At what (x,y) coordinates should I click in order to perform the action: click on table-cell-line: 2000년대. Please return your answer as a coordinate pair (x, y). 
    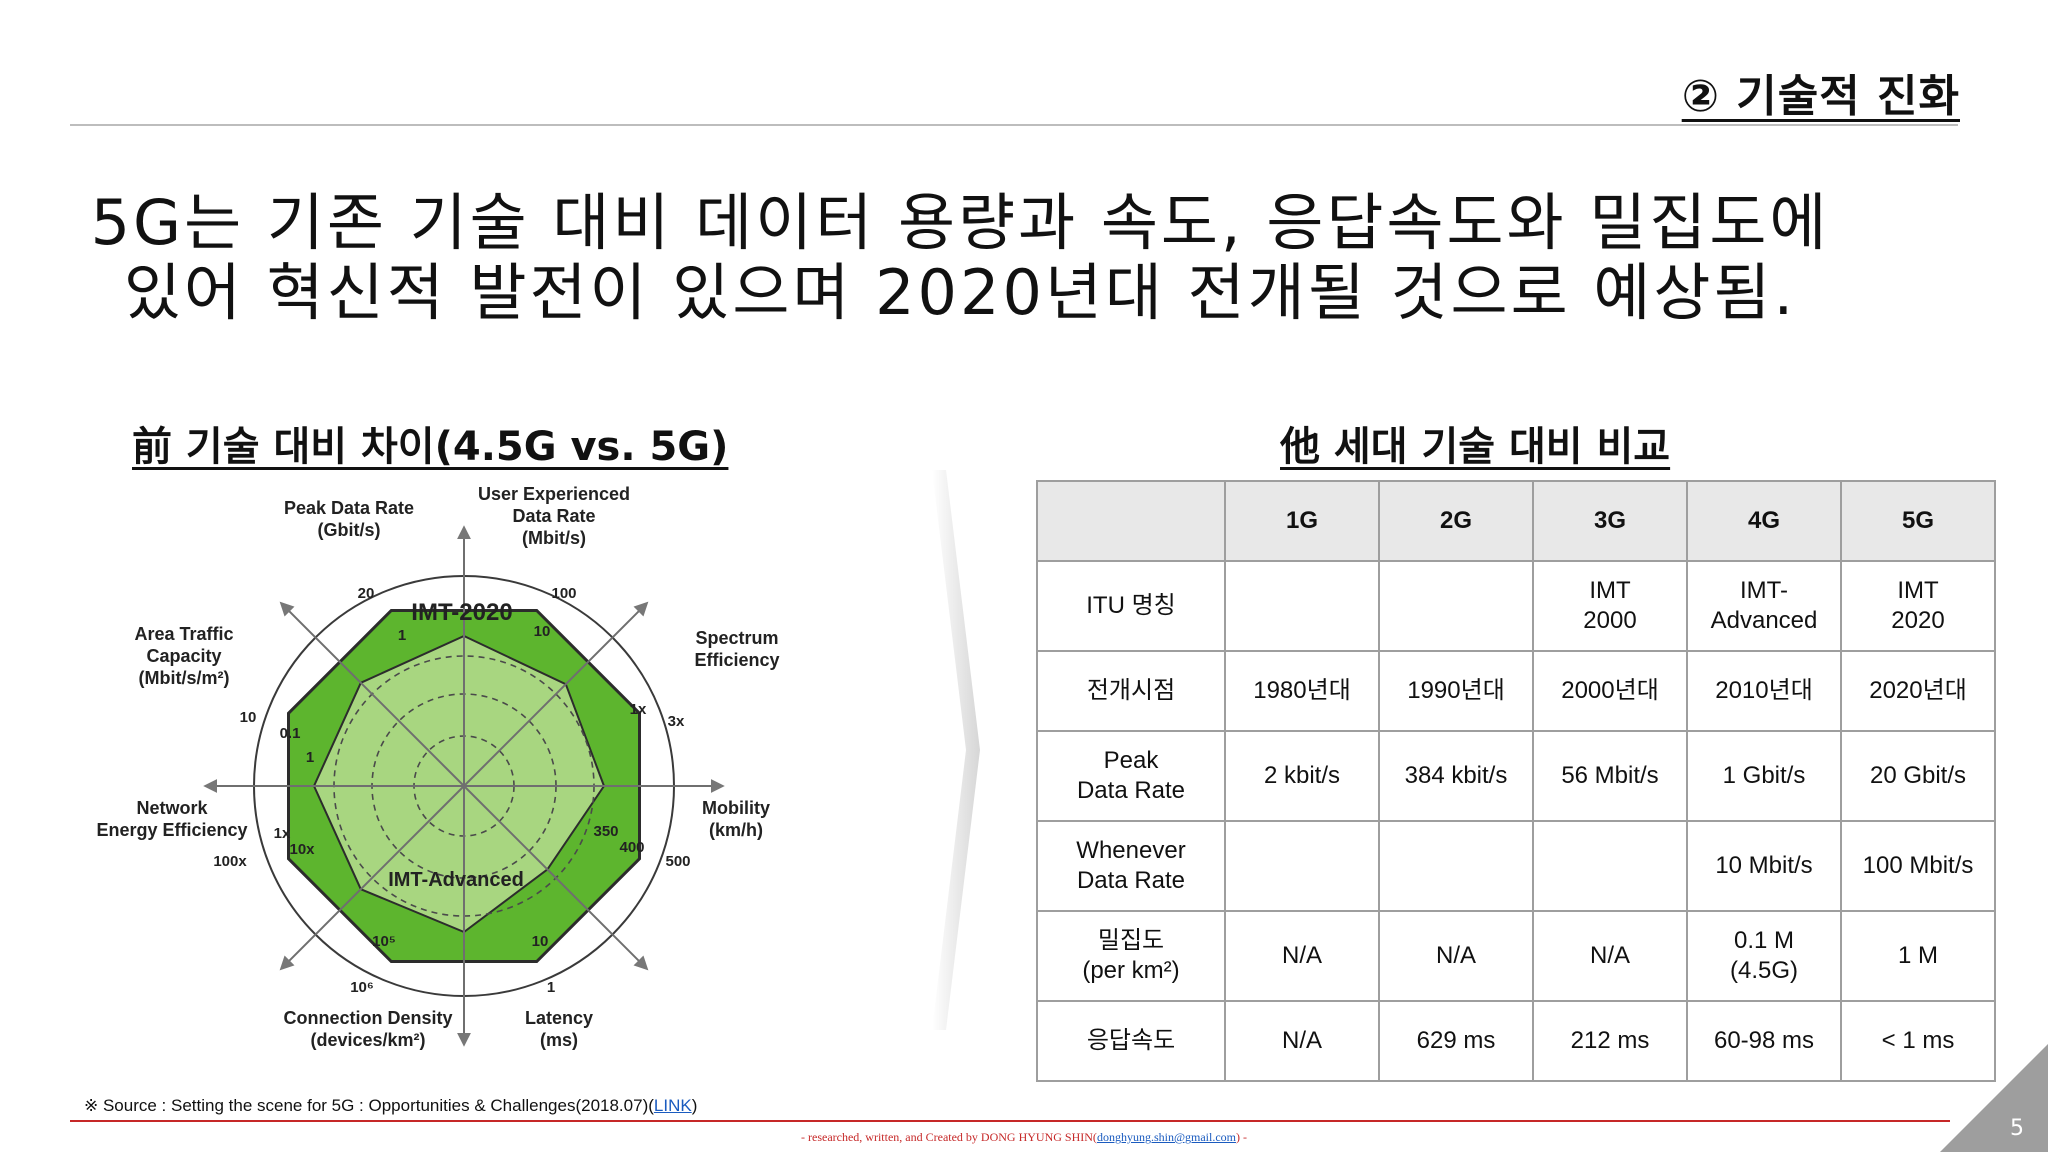
    Looking at the image, I should click on (1610, 690).